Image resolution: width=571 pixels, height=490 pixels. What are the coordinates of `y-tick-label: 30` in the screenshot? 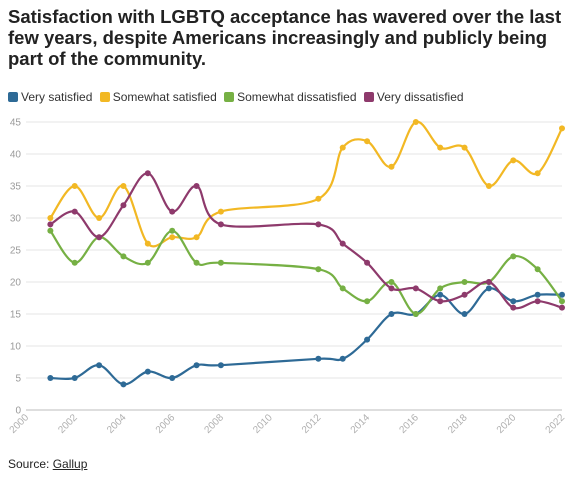 It's located at (16, 219).